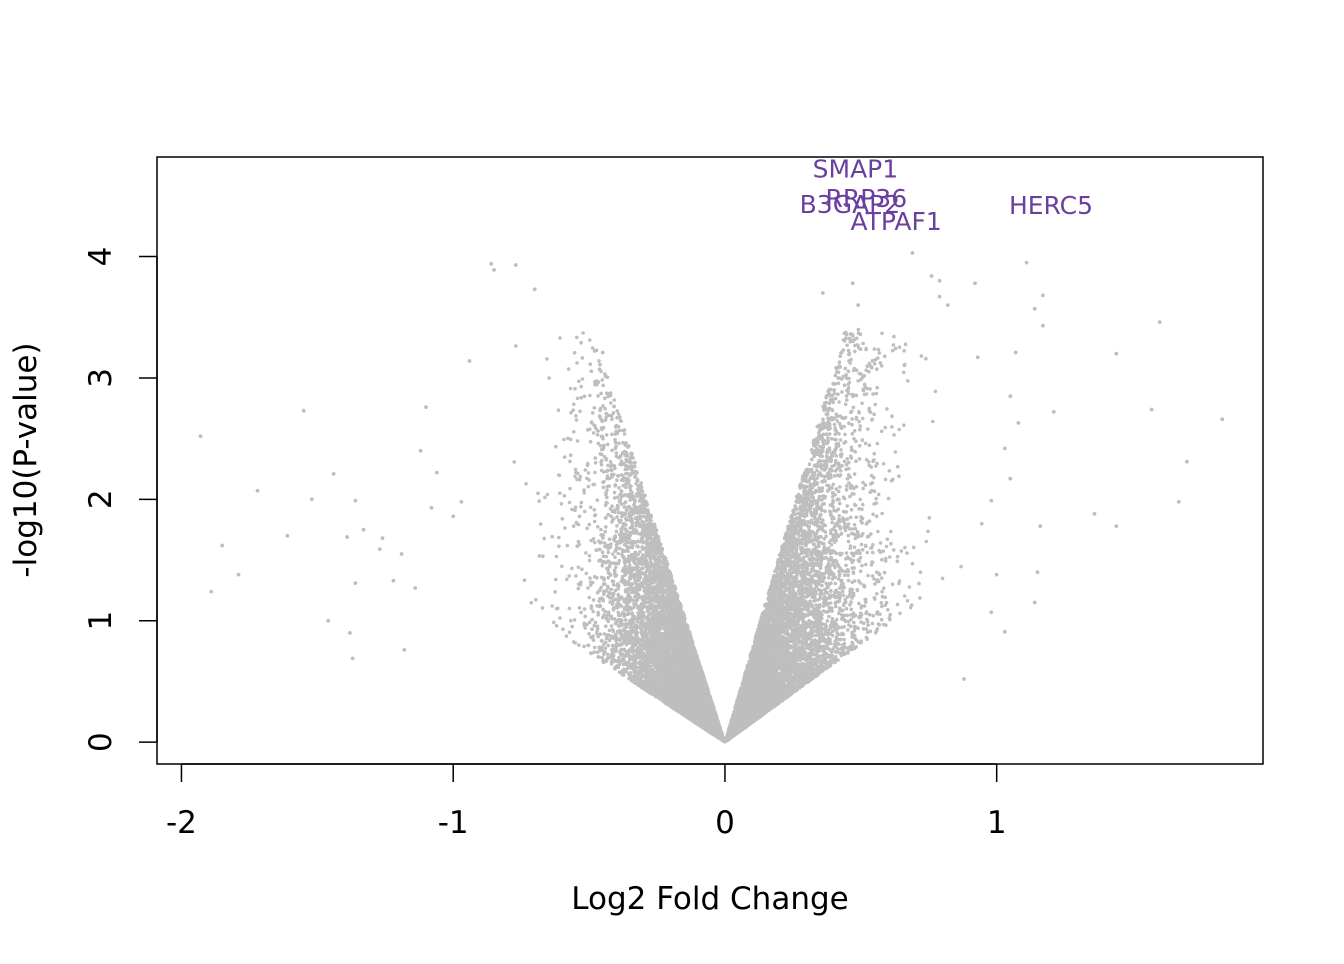 The height and width of the screenshot is (964, 1344). What do you see at coordinates (856, 169) in the screenshot?
I see `gene-label: SMAP1` at bounding box center [856, 169].